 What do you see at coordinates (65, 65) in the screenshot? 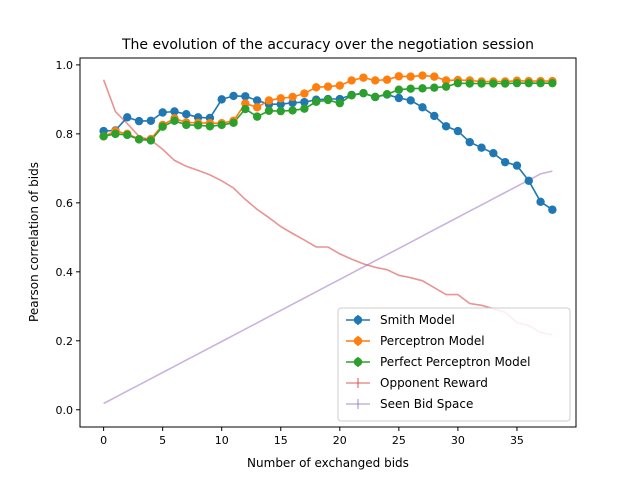
I see `y-tick-label: 1.0` at bounding box center [65, 65].